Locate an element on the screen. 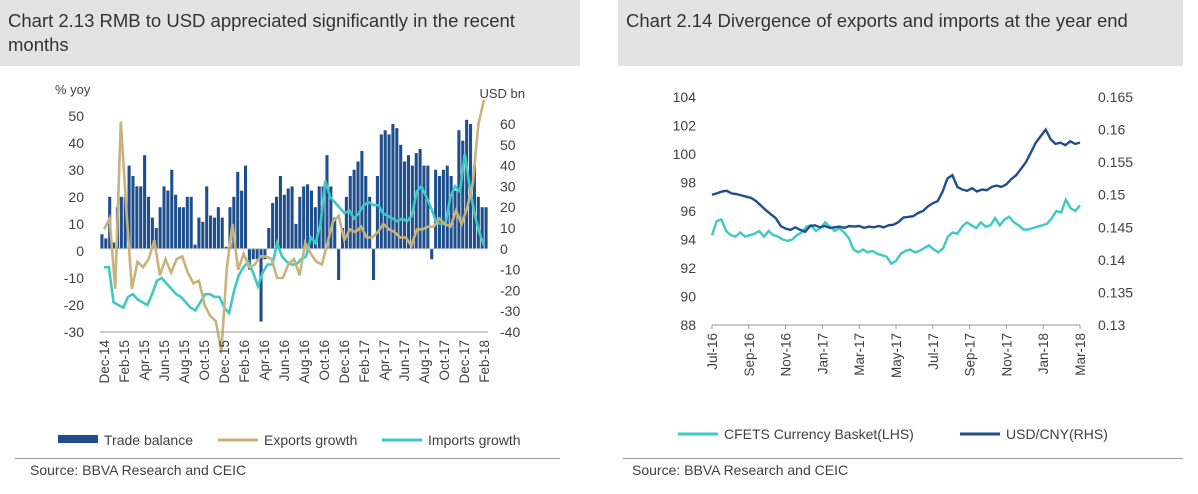  right-tick-label: 10 is located at coordinates (508, 228).